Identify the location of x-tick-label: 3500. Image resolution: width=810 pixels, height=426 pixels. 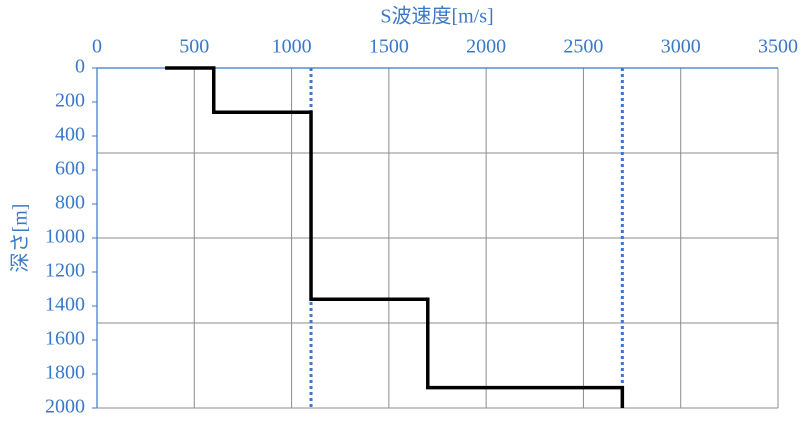
(778, 47).